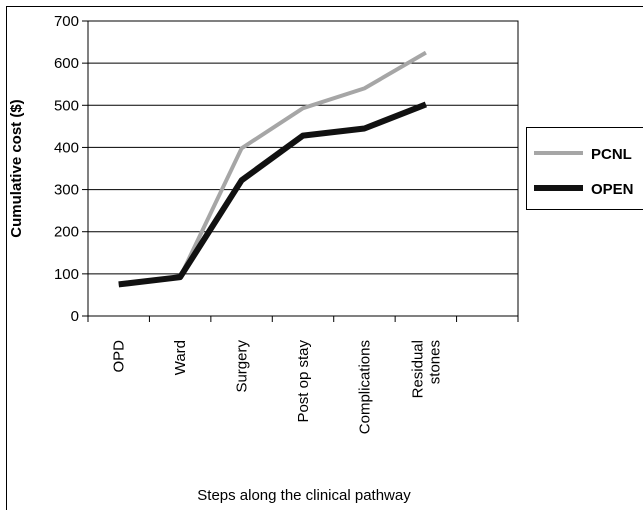 This screenshot has width=643, height=515. I want to click on x-tick-label-line: OPD, so click(119, 356).